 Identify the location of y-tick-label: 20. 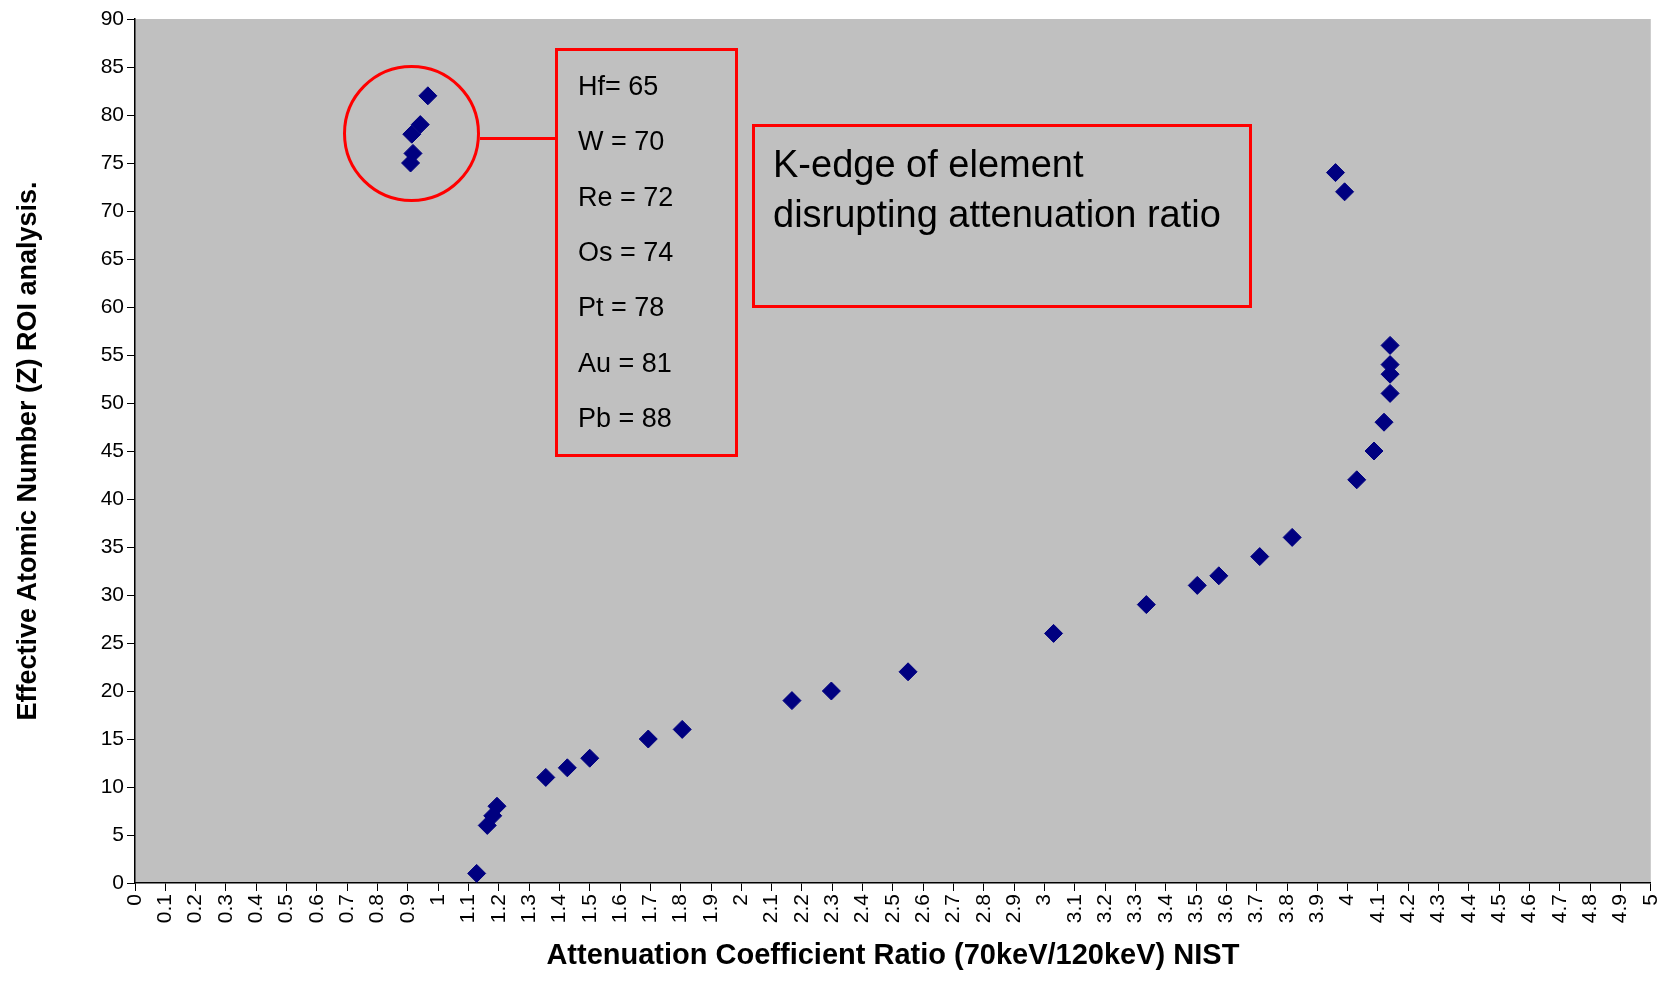
(112, 689).